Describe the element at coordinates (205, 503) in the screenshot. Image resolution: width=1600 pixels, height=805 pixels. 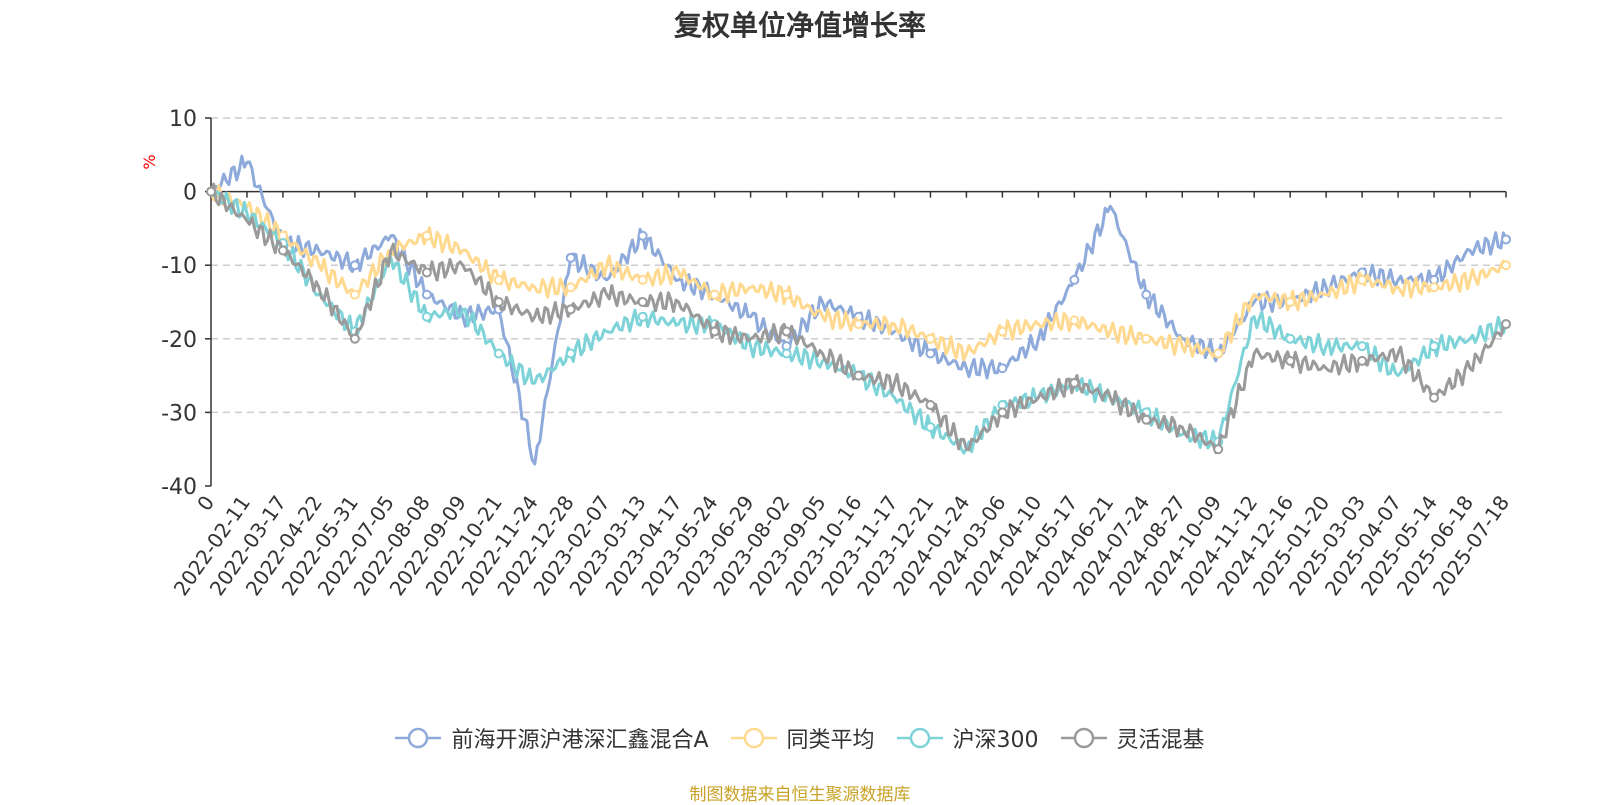
I see `x-tick-label: 0` at that location.